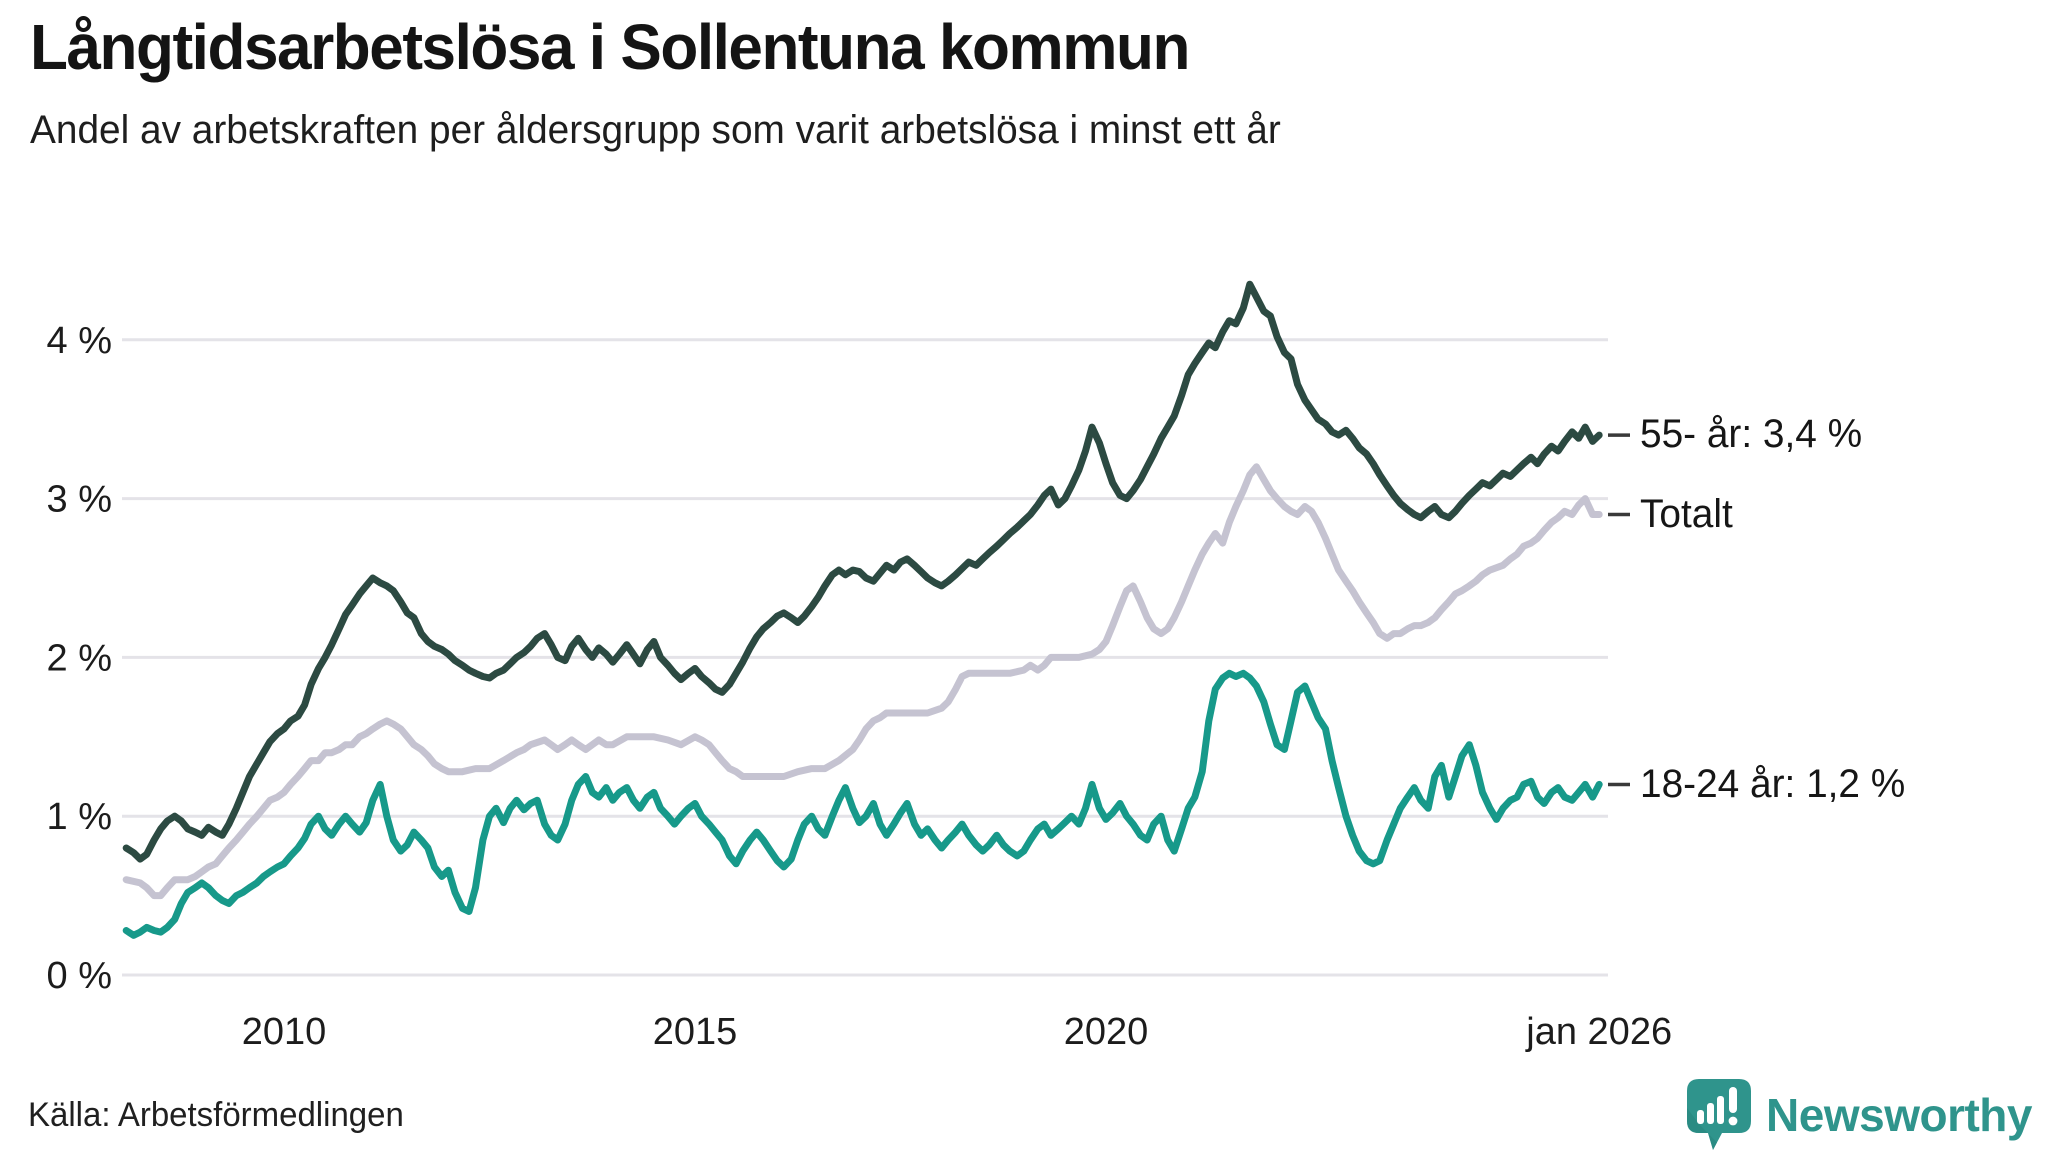  Describe the element at coordinates (1751, 434) in the screenshot. I see `series-end-label-55: 55- år: 3,4 %` at that location.